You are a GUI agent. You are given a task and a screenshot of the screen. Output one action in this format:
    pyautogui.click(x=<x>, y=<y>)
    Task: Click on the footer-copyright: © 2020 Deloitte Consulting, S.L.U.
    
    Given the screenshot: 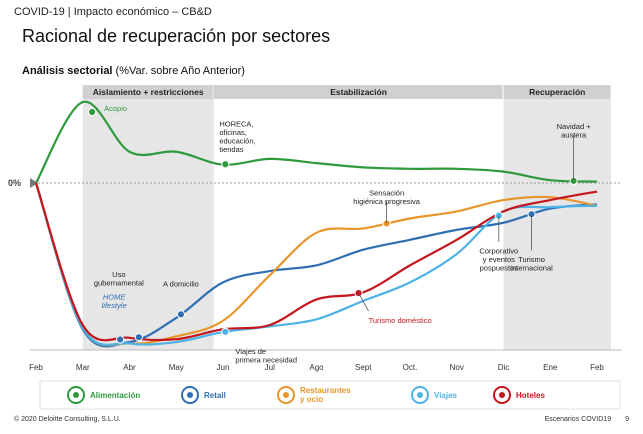 What is the action you would take?
    pyautogui.click(x=67, y=419)
    